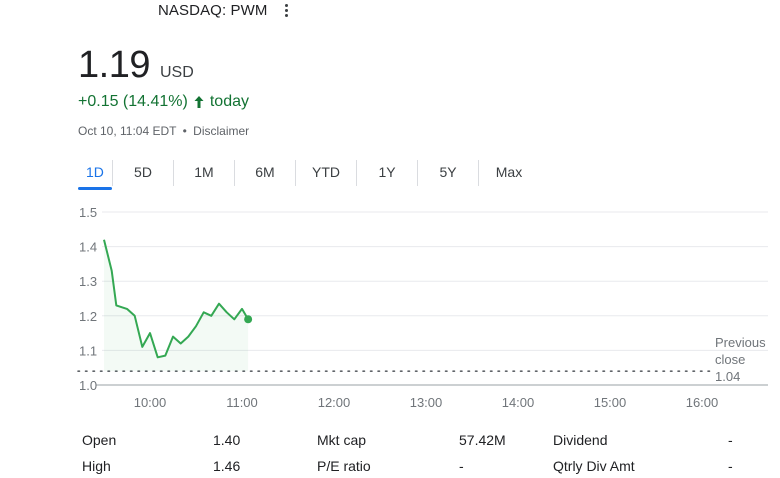 This screenshot has width=780, height=478. Describe the element at coordinates (96, 466) in the screenshot. I see `stat-label-high: High` at that location.